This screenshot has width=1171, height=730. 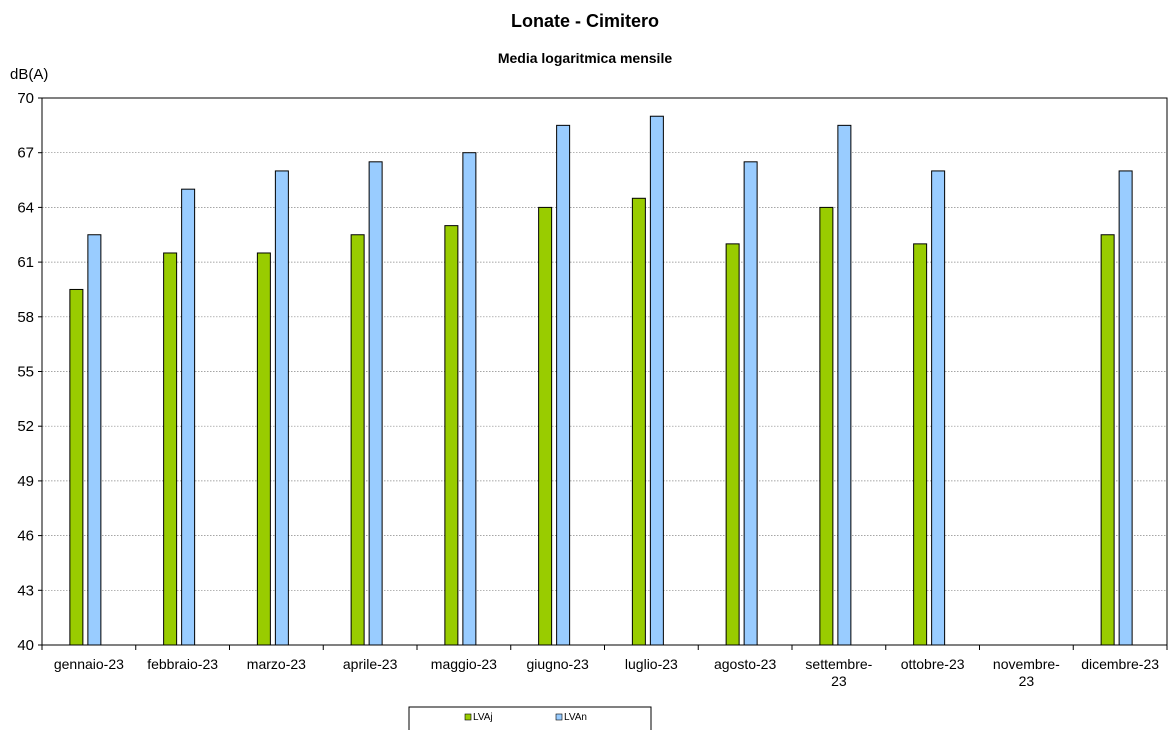 What do you see at coordinates (370, 664) in the screenshot?
I see `x-tick-label: aprile-23` at bounding box center [370, 664].